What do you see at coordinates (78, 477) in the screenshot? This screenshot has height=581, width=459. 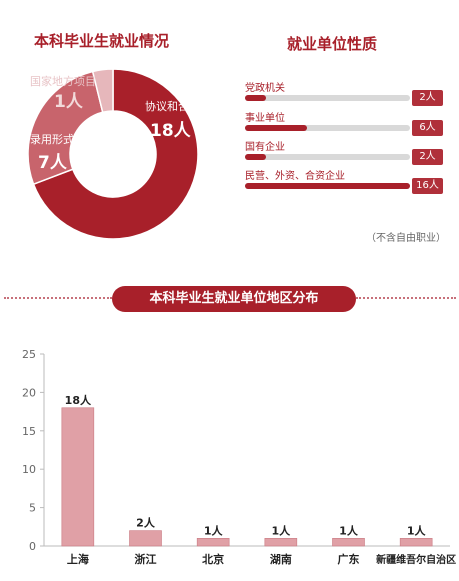 I see `bar-上海` at bounding box center [78, 477].